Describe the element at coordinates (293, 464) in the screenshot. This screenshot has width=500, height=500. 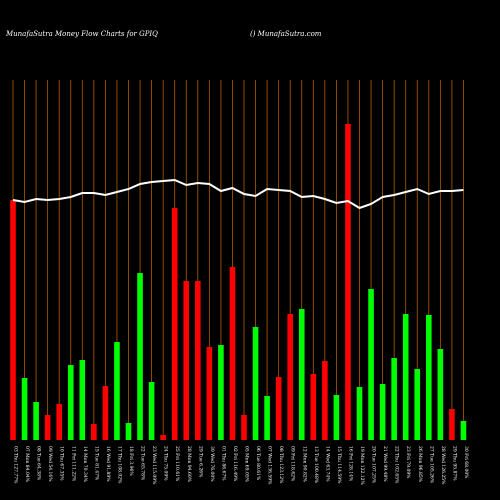
I see `x-tick-label: 09 Fri 118.62%` at that location.